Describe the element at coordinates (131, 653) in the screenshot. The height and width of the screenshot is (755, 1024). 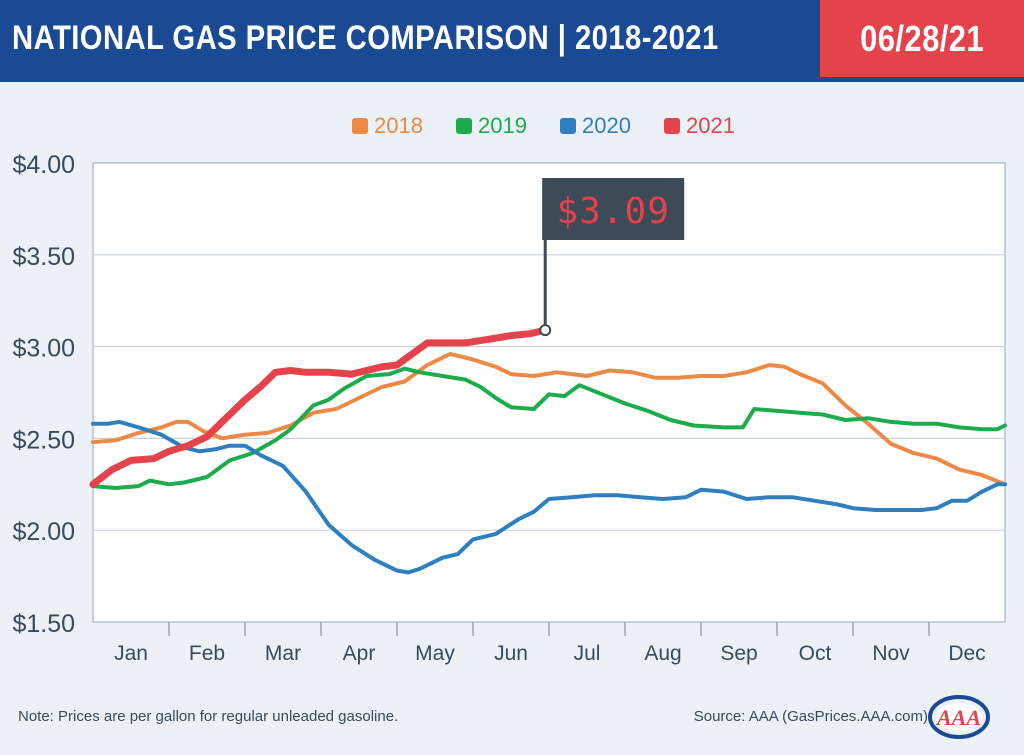
I see `x-tick-label: Jan` at that location.